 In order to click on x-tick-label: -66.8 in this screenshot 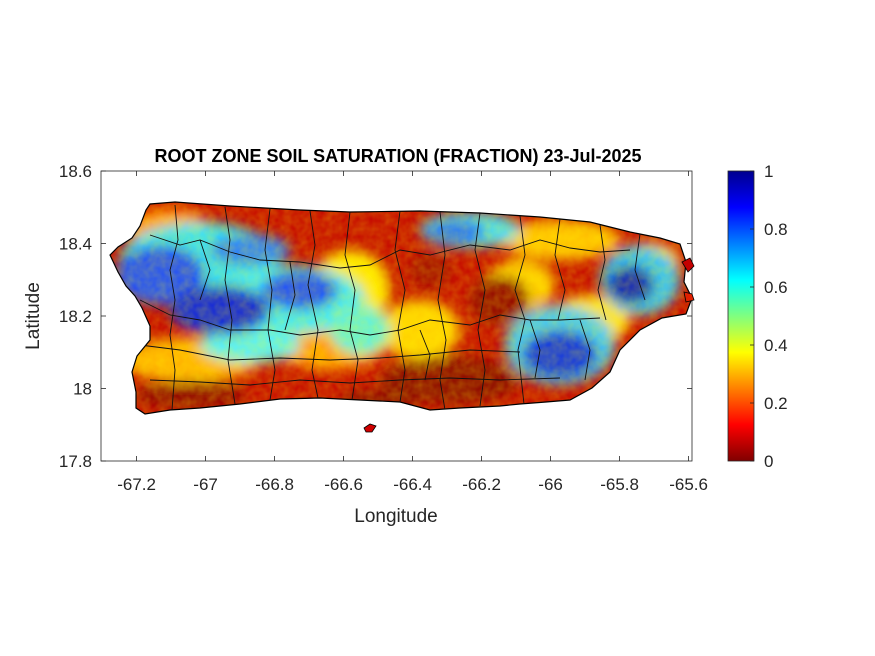, I will do `click(274, 484)`.